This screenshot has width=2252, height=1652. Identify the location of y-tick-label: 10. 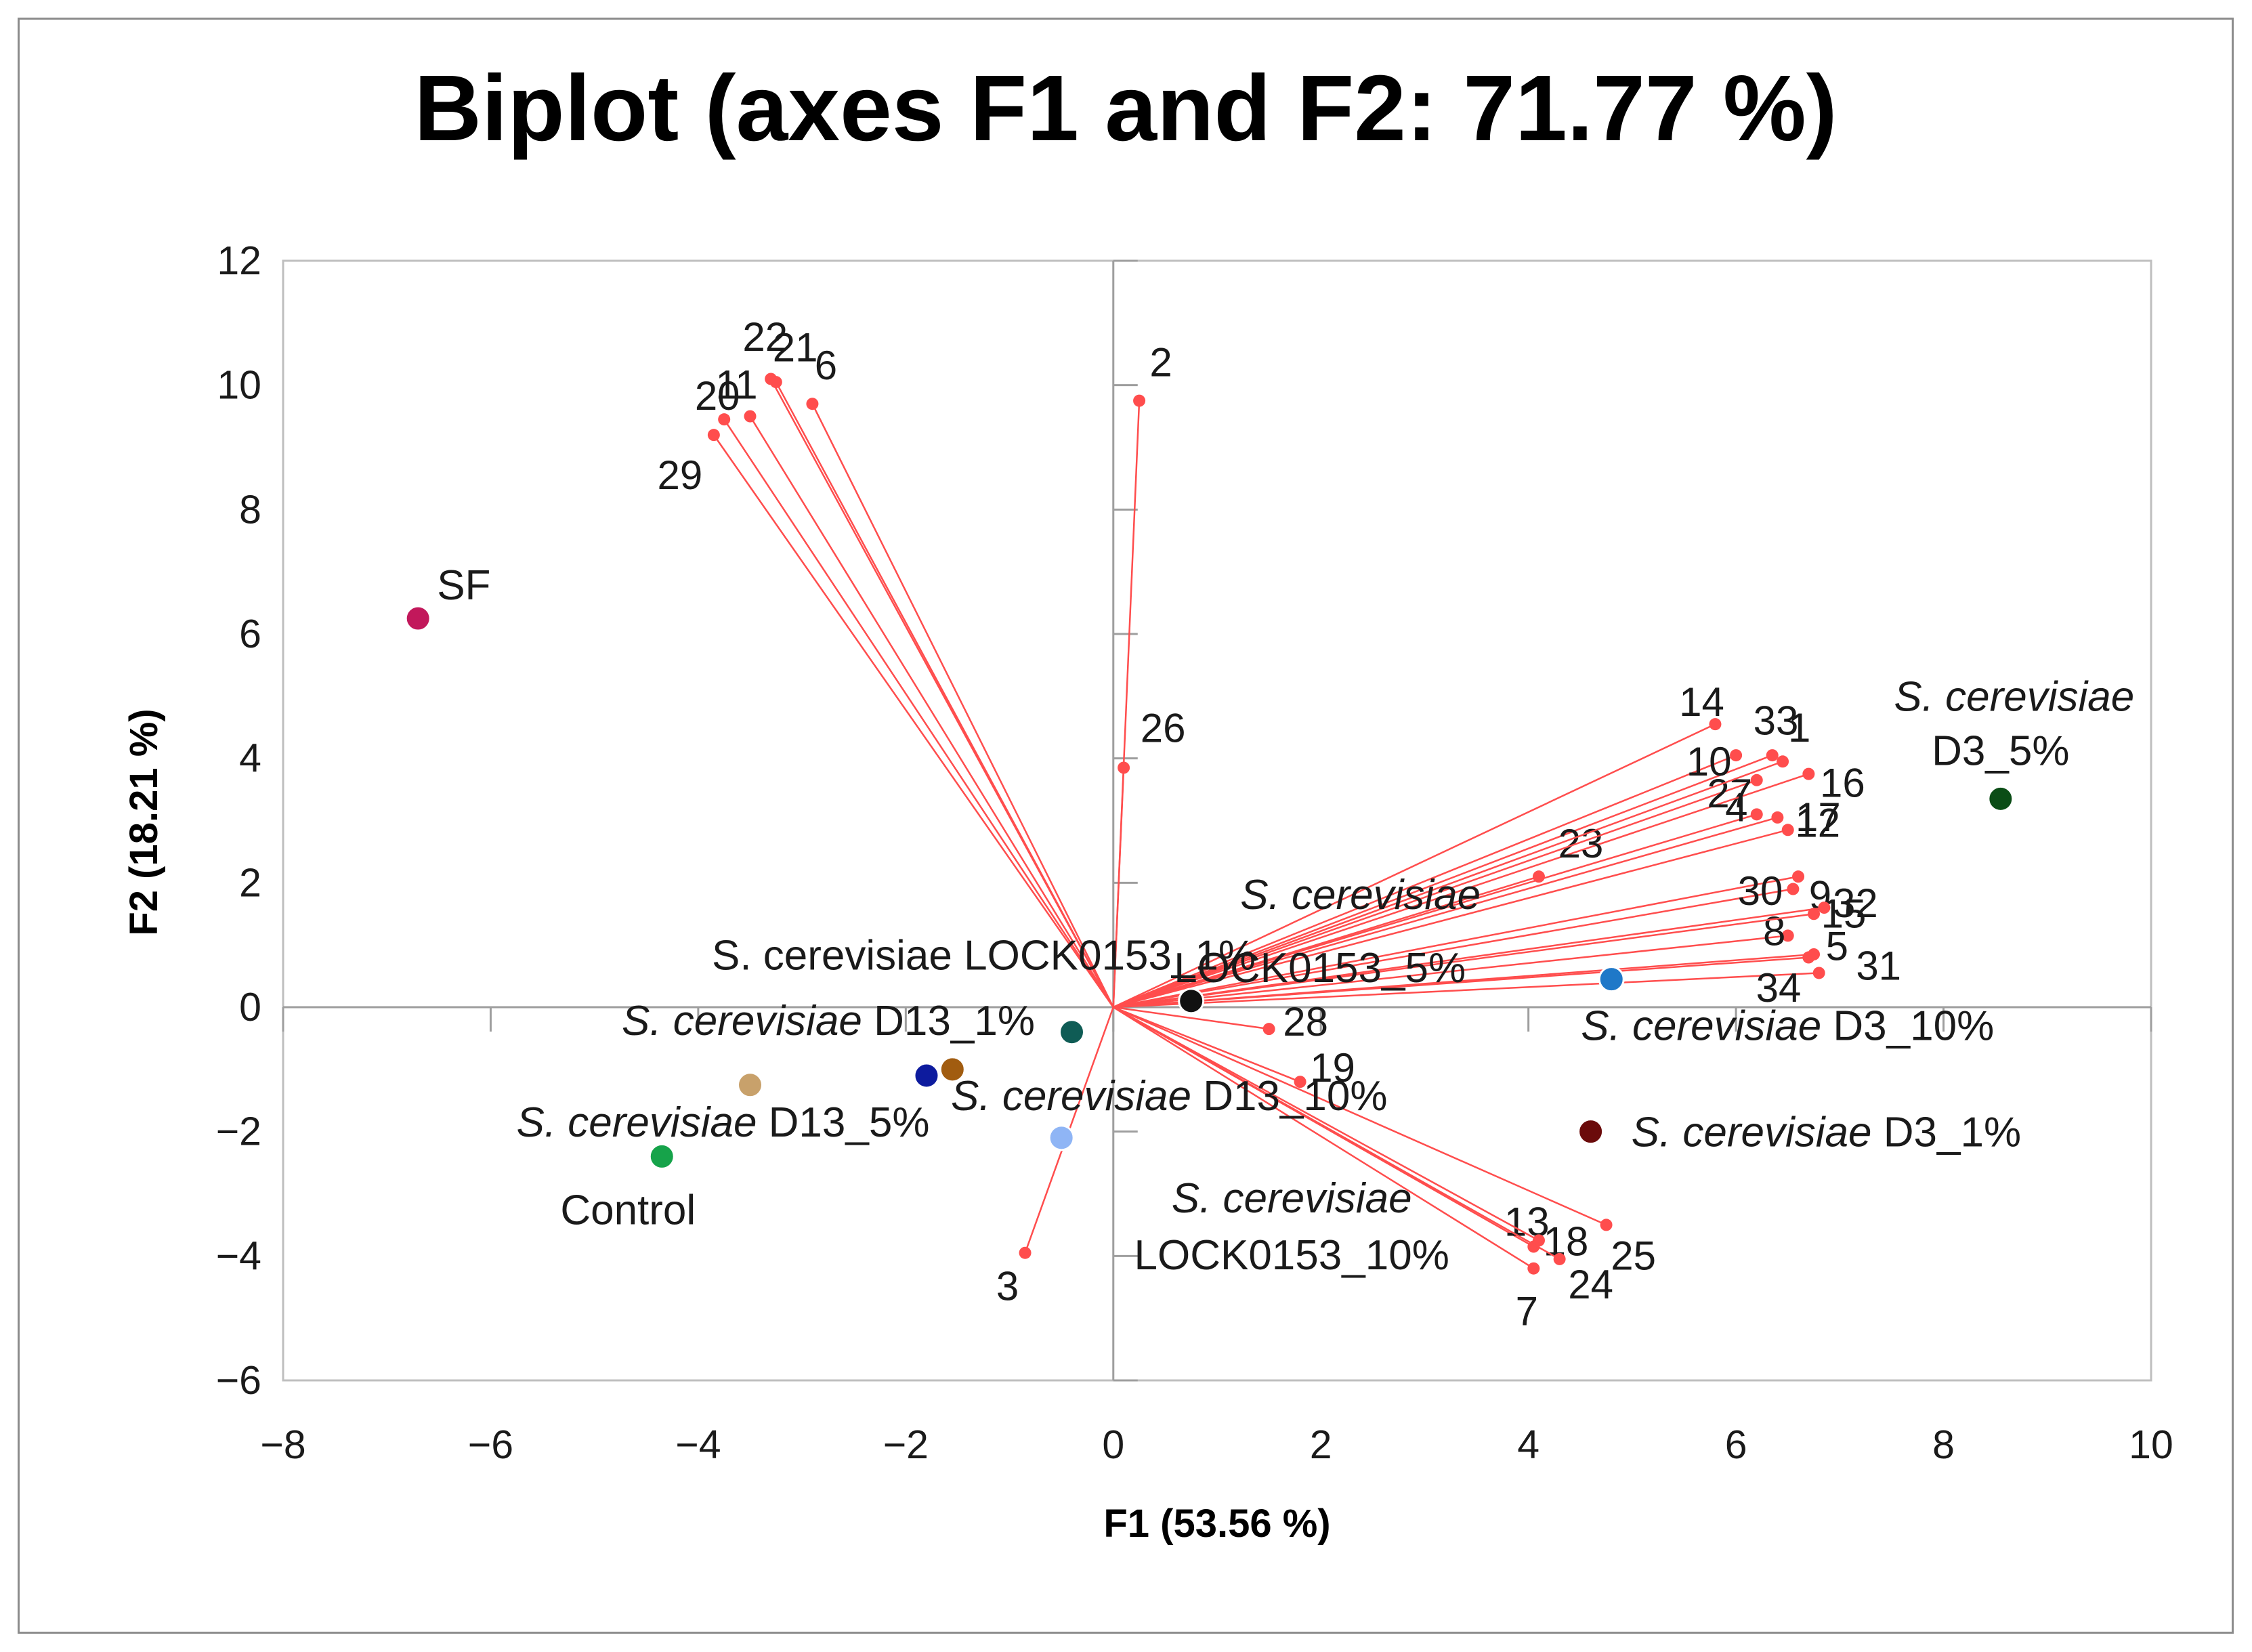
(239, 385).